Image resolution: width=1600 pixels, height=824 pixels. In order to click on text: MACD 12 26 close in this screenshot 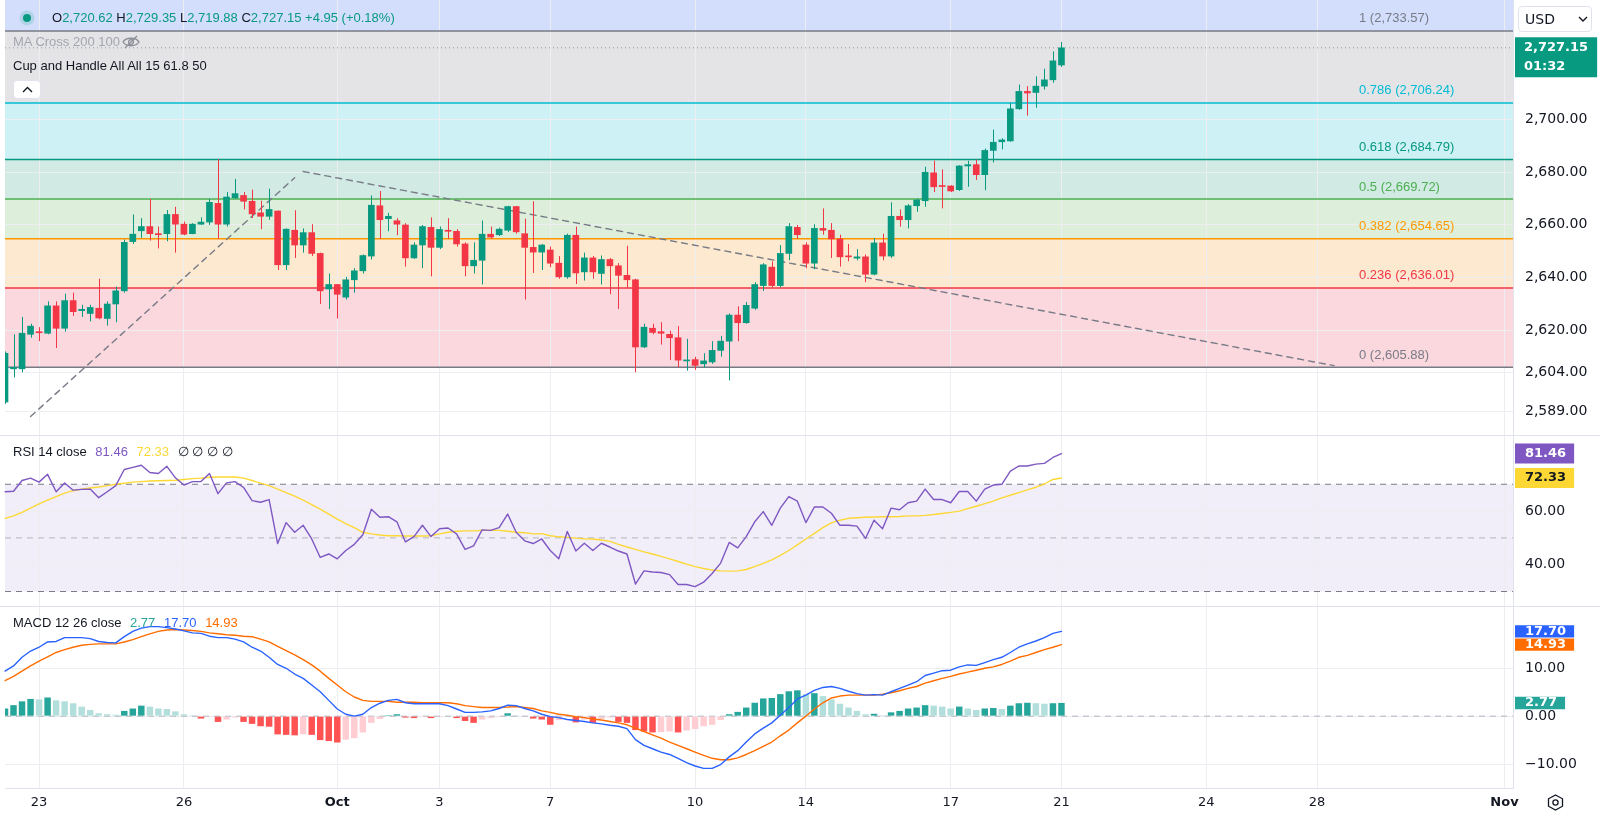, I will do `click(67, 622)`.